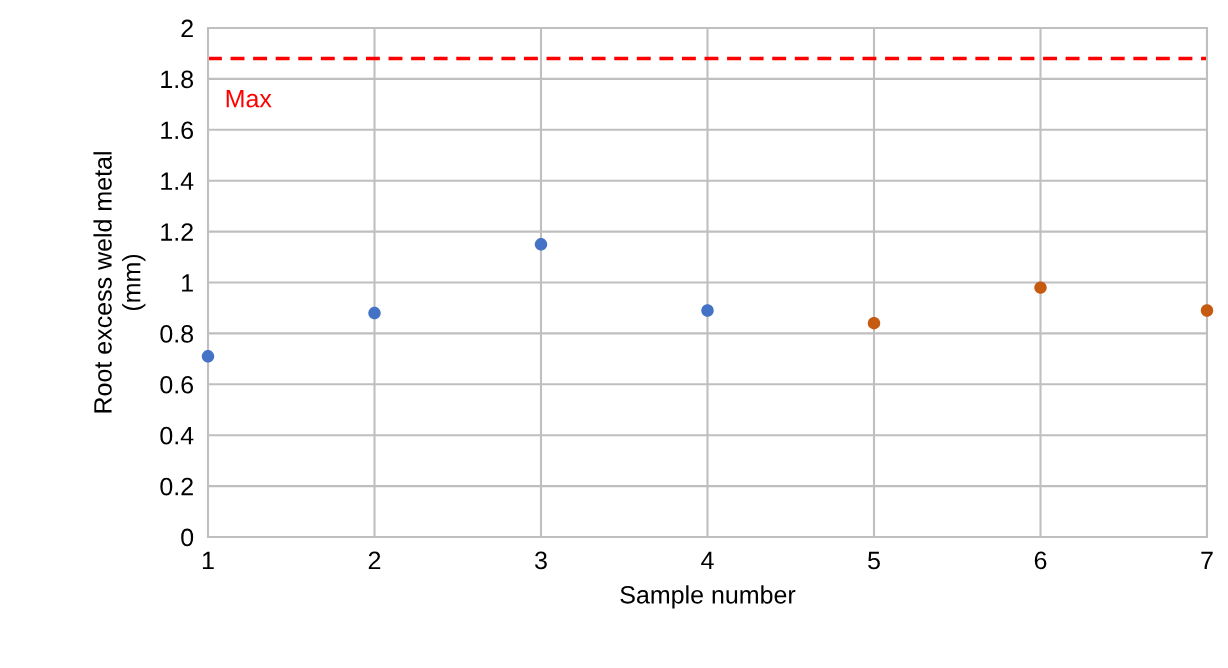  What do you see at coordinates (707, 560) in the screenshot?
I see `x-tick-label: 4` at bounding box center [707, 560].